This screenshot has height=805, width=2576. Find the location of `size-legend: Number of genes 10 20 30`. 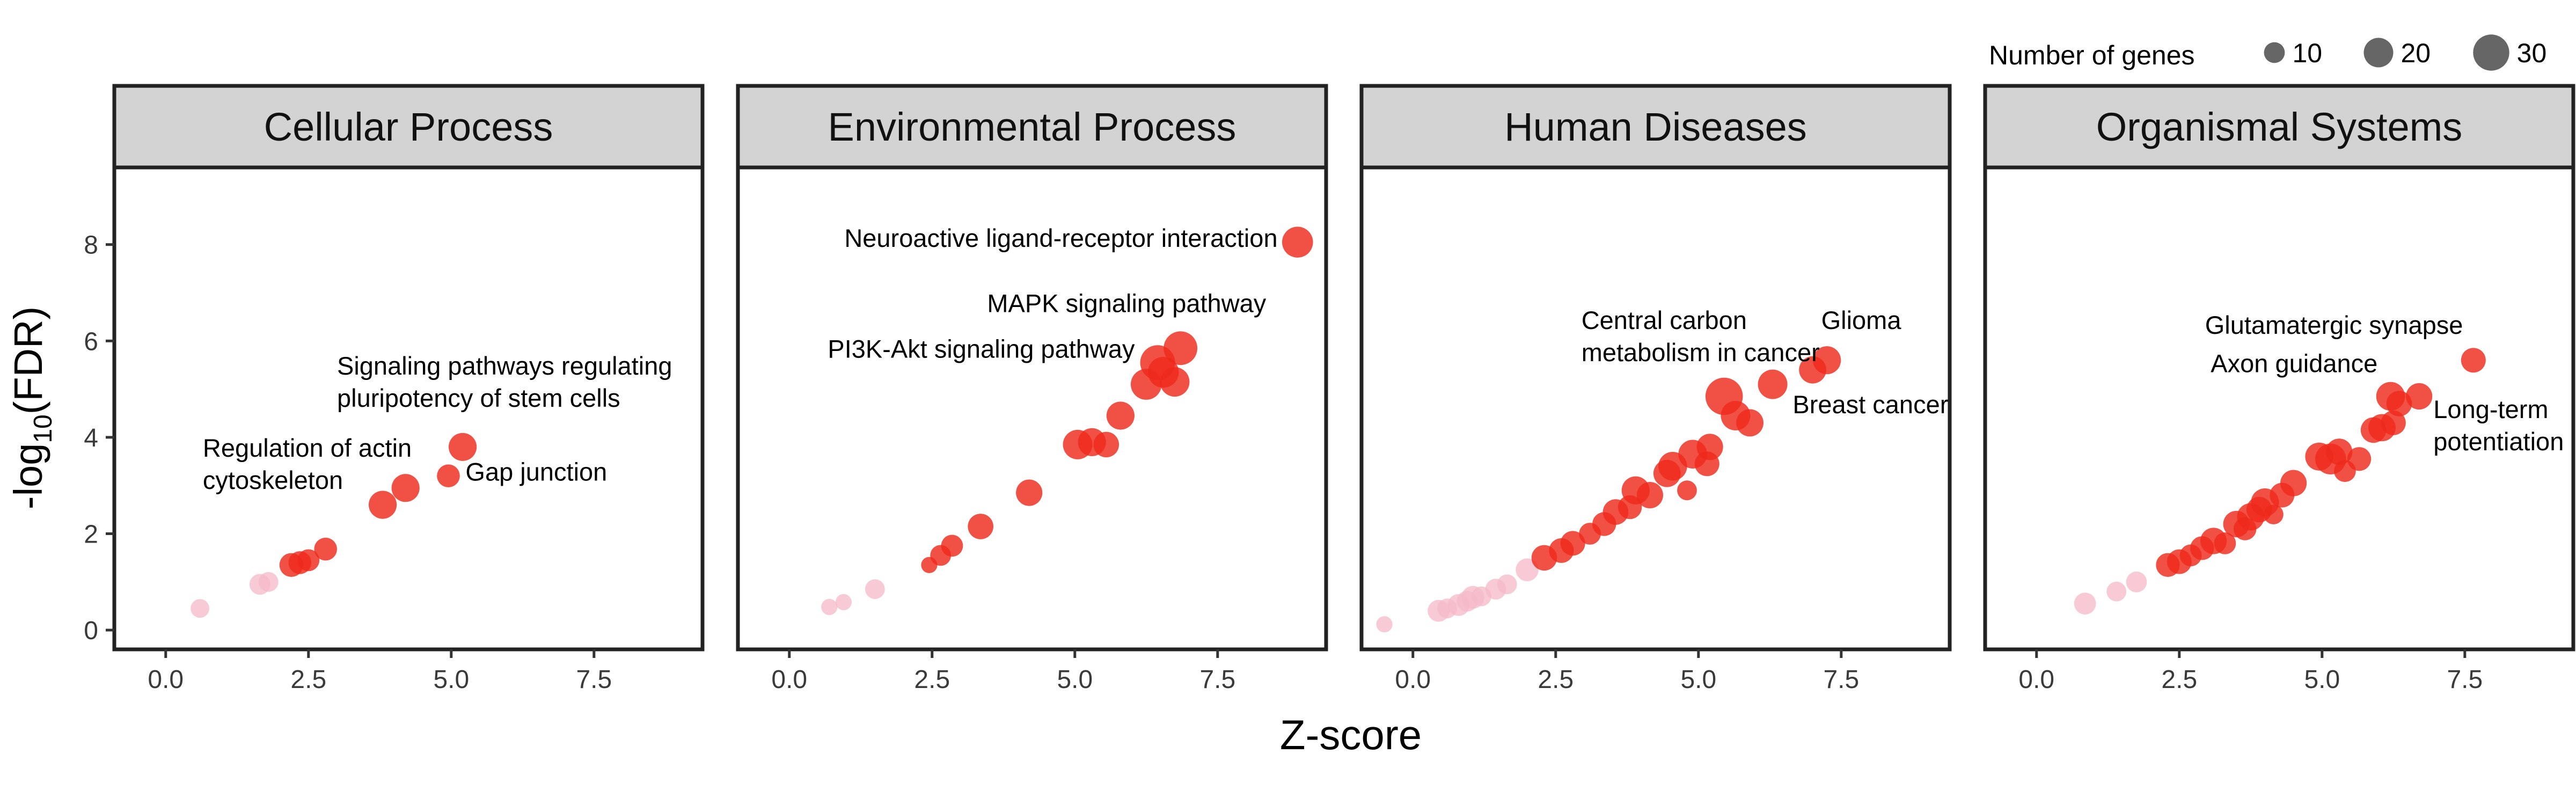

size-legend: Number of genes 10 20 30 is located at coordinates (2268, 52).